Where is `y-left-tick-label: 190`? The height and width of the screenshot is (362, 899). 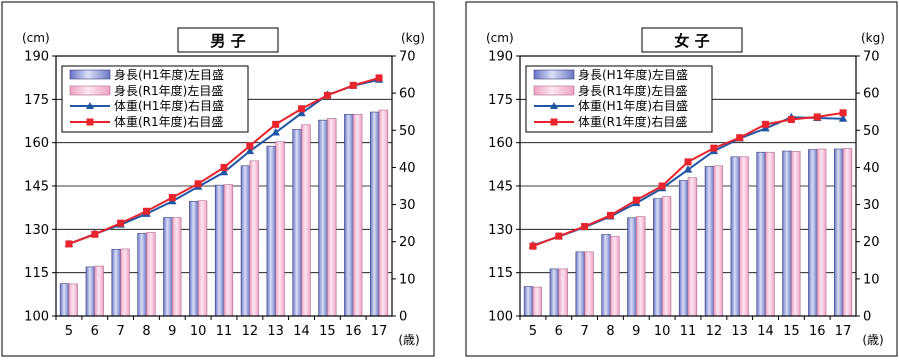 y-left-tick-label: 190 is located at coordinates (500, 57).